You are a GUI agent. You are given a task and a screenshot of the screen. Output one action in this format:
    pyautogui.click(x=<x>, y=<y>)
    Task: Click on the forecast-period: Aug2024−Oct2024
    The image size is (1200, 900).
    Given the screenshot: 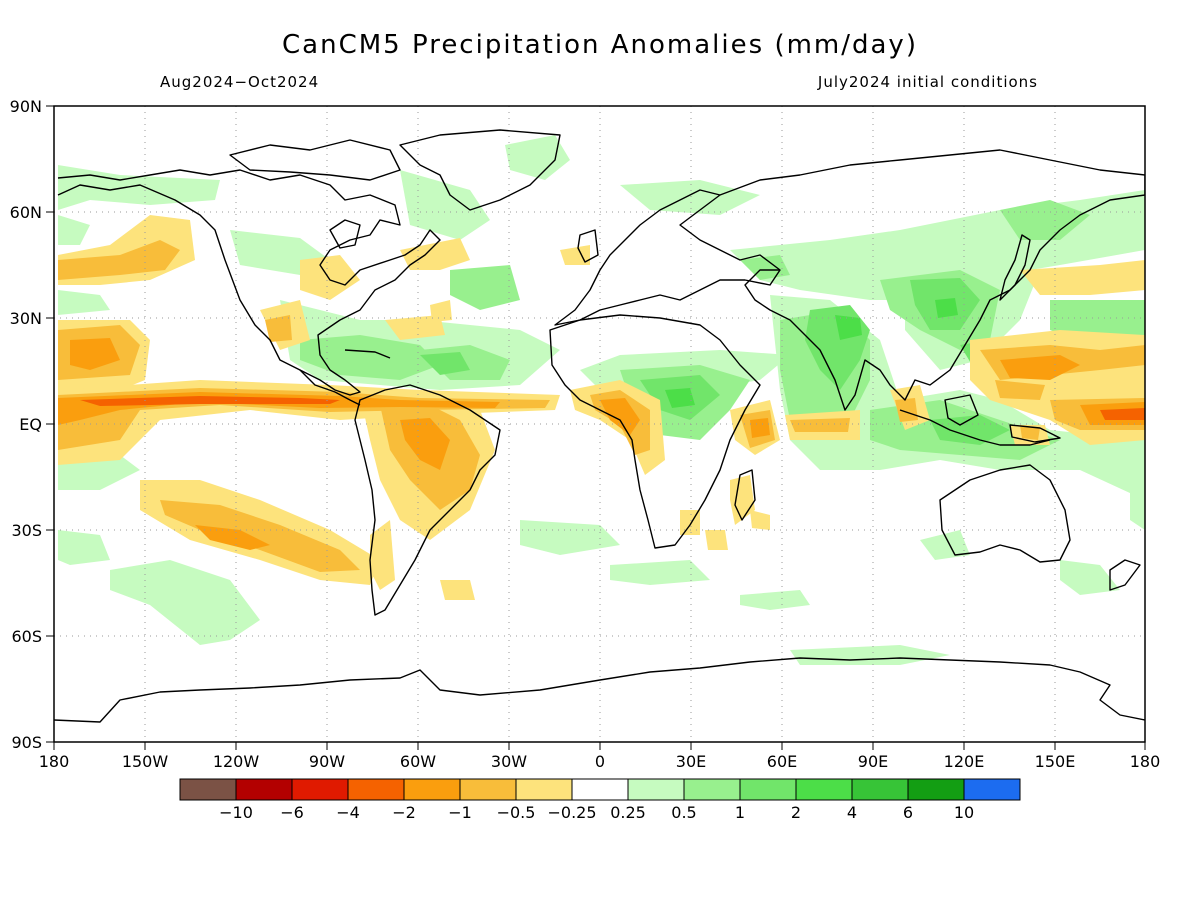 What is the action you would take?
    pyautogui.click(x=239, y=82)
    